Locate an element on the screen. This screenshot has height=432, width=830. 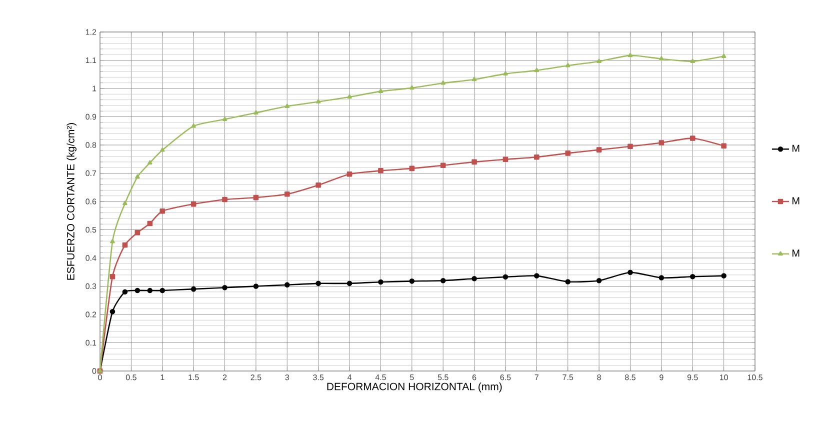
x-tick-label: 10.5 is located at coordinates (755, 377).